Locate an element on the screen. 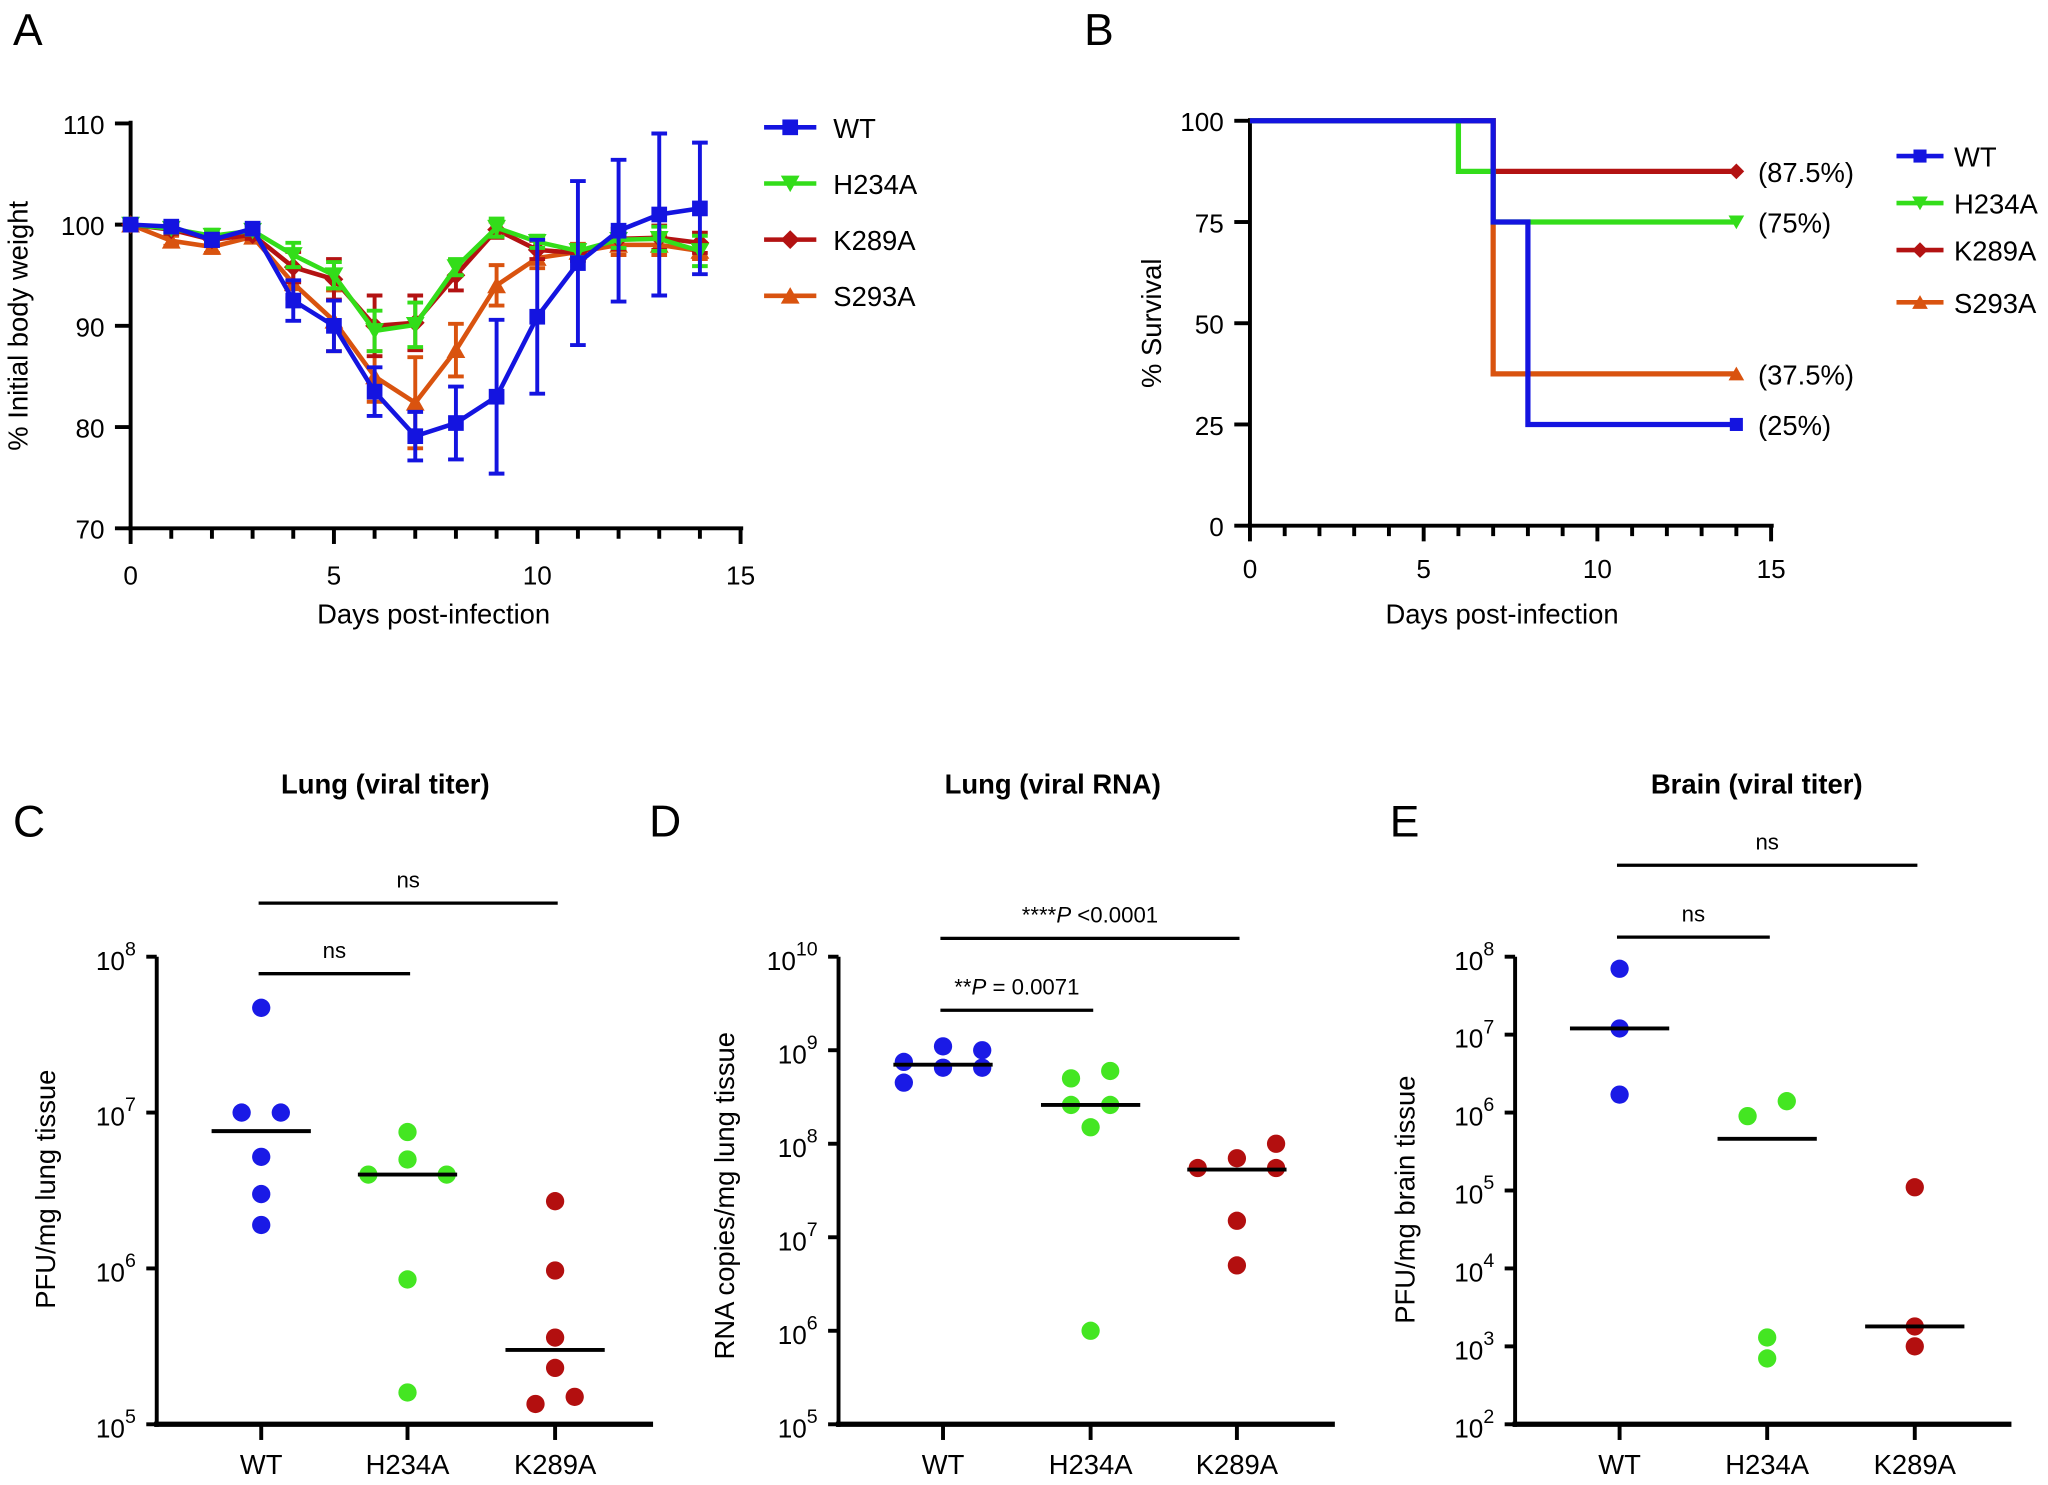 This screenshot has width=2048, height=1485. y-tick-label: 50 is located at coordinates (1209, 325).